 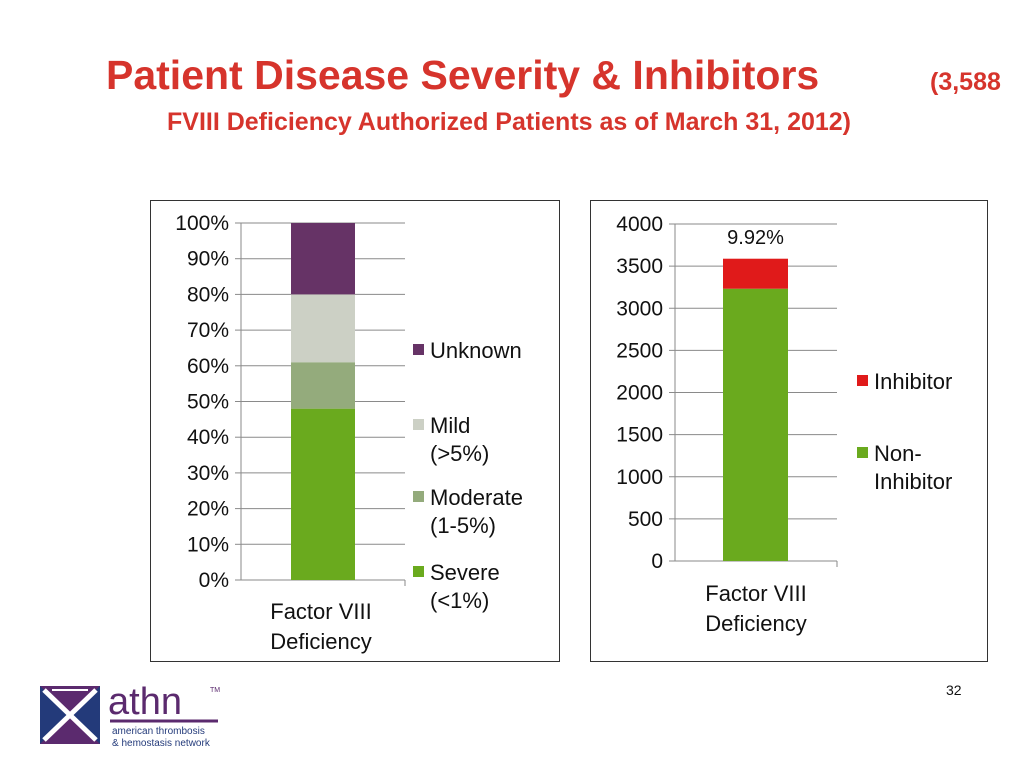 I want to click on inhibitor-ytick-label: 4000, so click(x=639, y=224).